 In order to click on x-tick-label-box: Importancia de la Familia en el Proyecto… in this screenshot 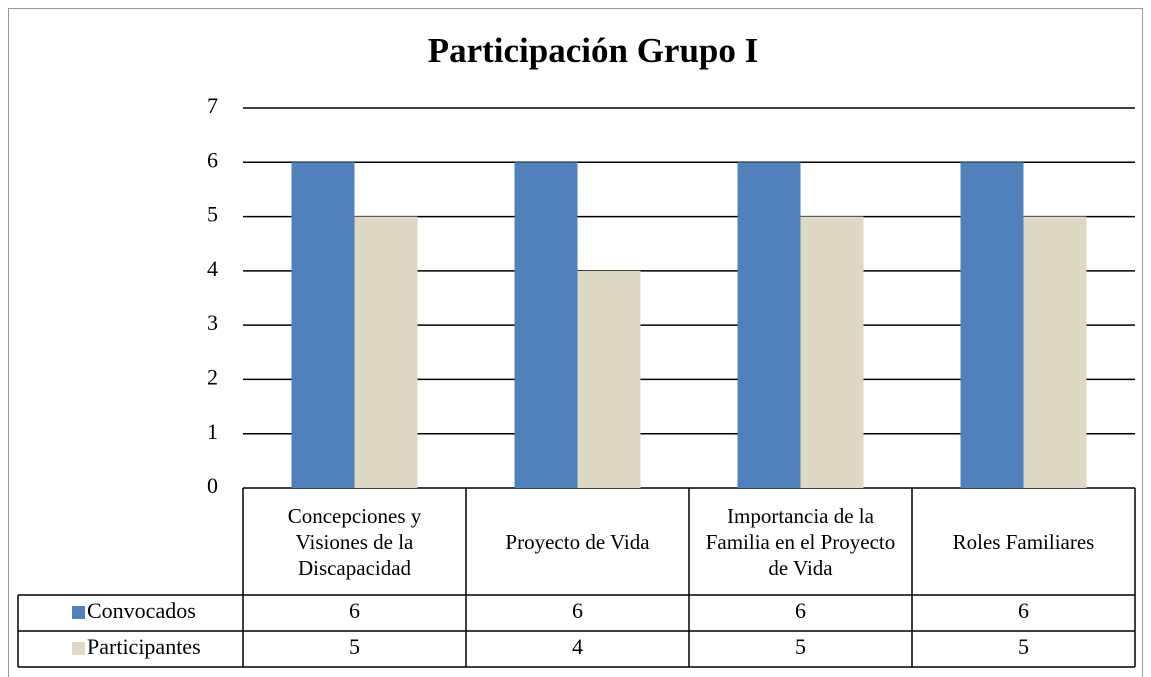, I will do `click(800, 541)`.